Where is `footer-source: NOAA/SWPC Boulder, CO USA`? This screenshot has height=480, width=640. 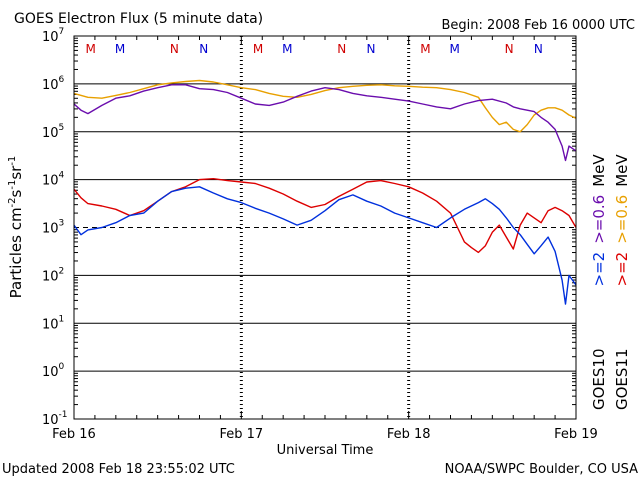 footer-source: NOAA/SWPC Boulder, CO USA is located at coordinates (541, 469).